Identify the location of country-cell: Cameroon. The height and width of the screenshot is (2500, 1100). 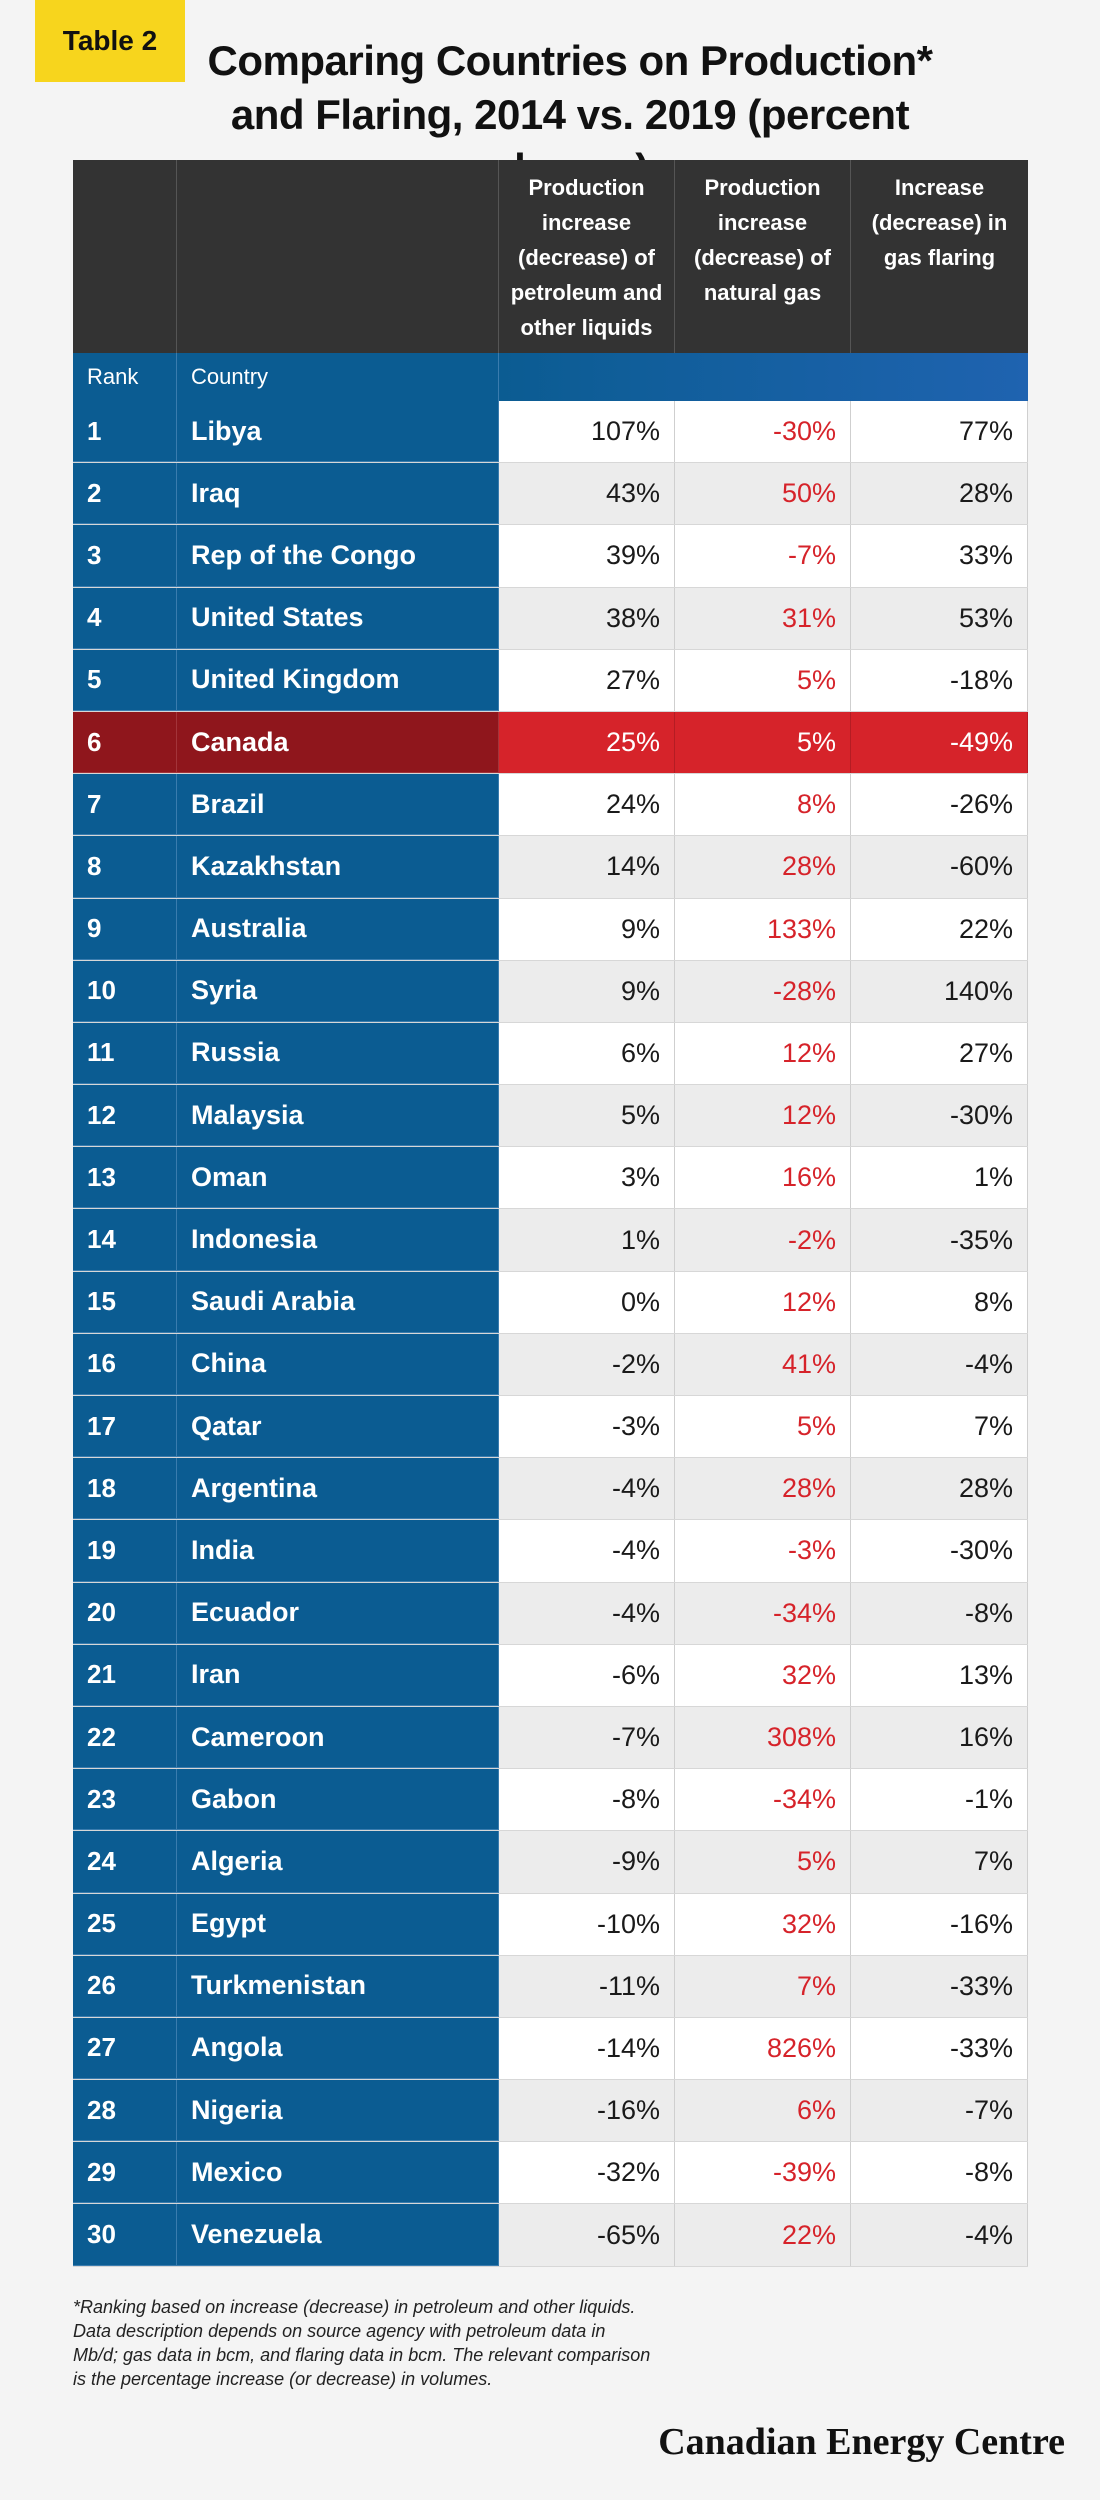
(338, 1737).